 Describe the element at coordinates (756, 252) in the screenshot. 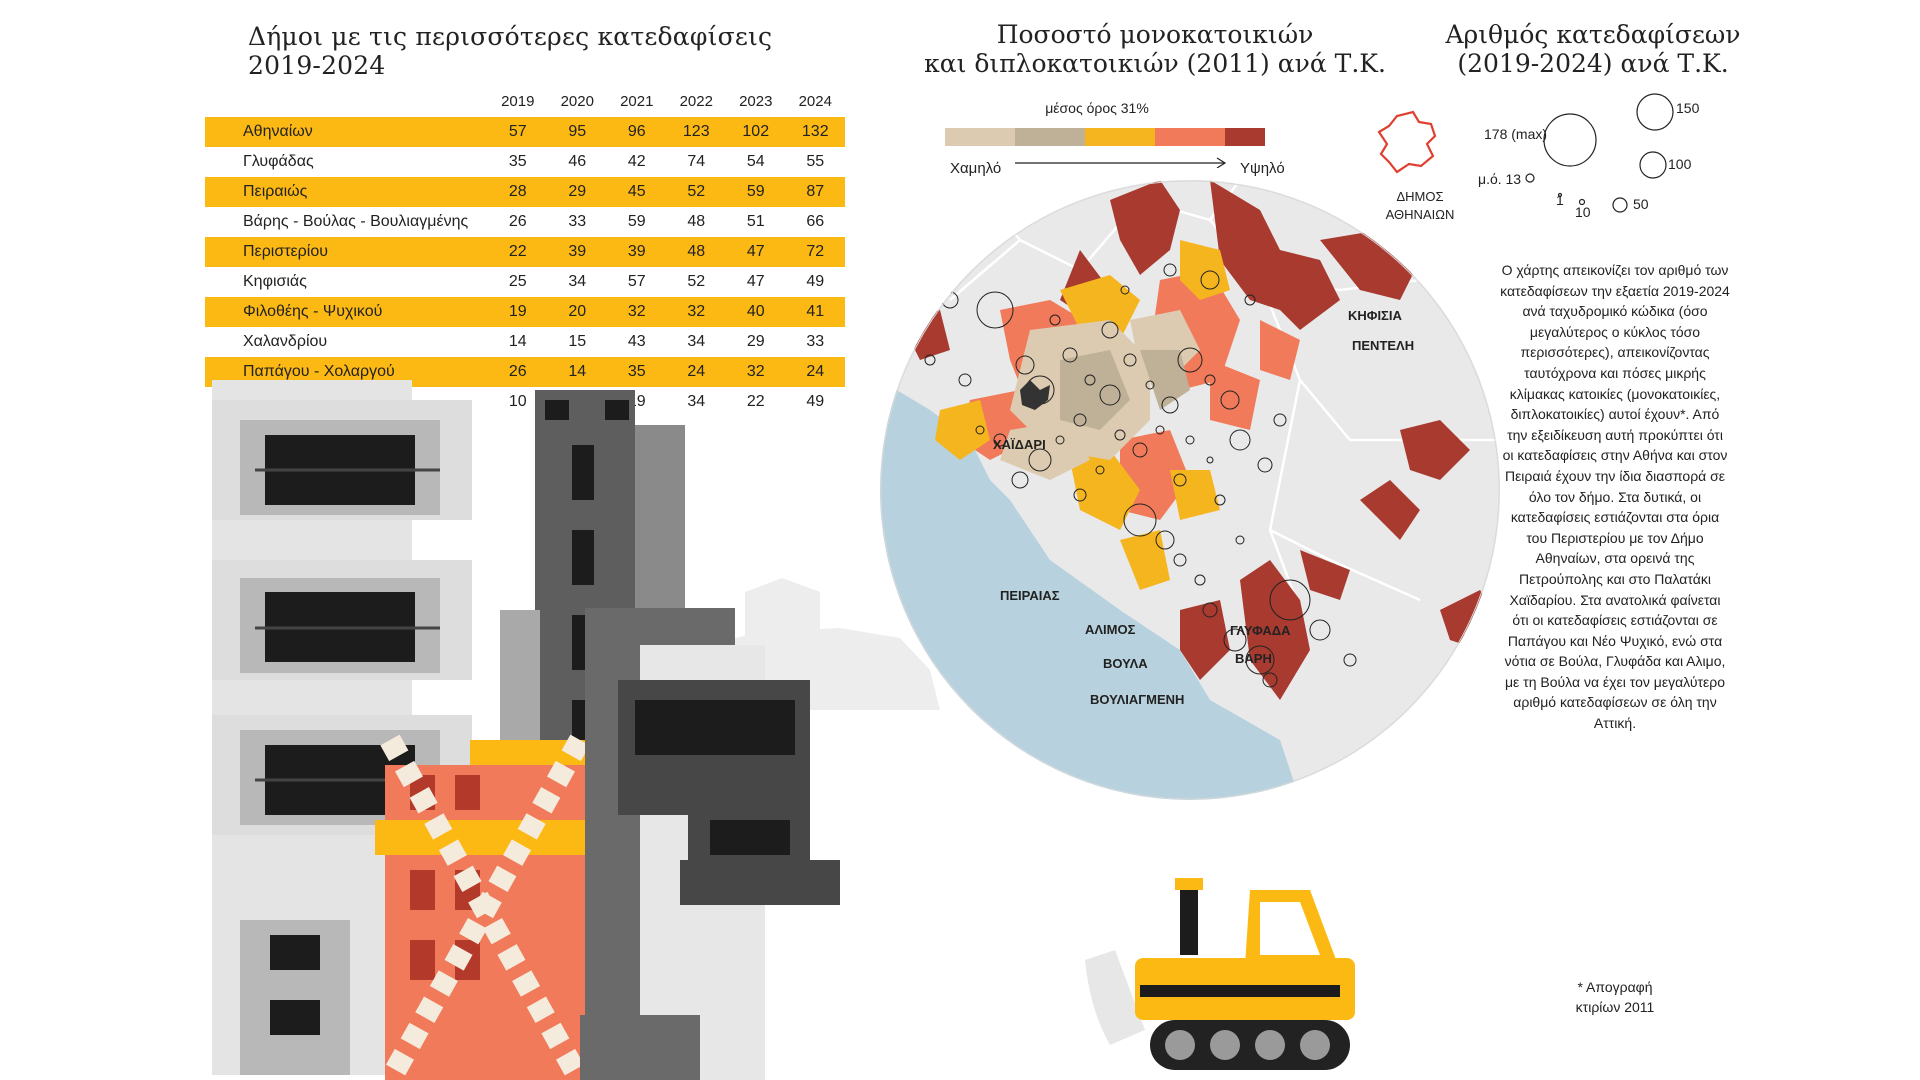

I see `table-cell: 47` at that location.